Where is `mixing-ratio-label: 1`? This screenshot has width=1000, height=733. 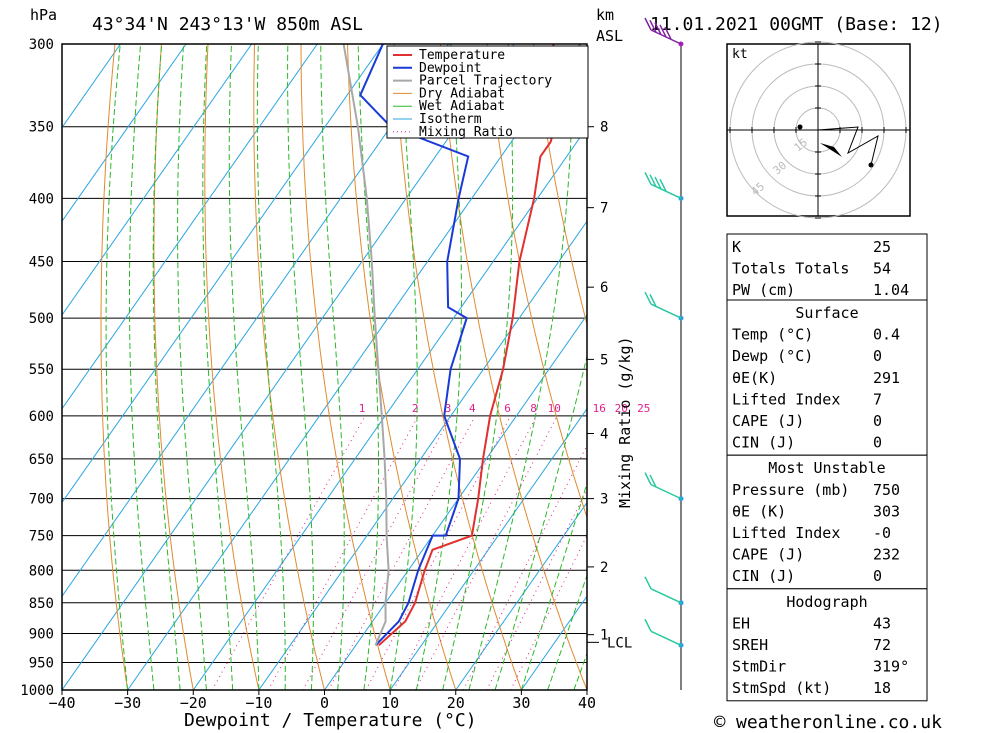 mixing-ratio-label: 1 is located at coordinates (362, 408).